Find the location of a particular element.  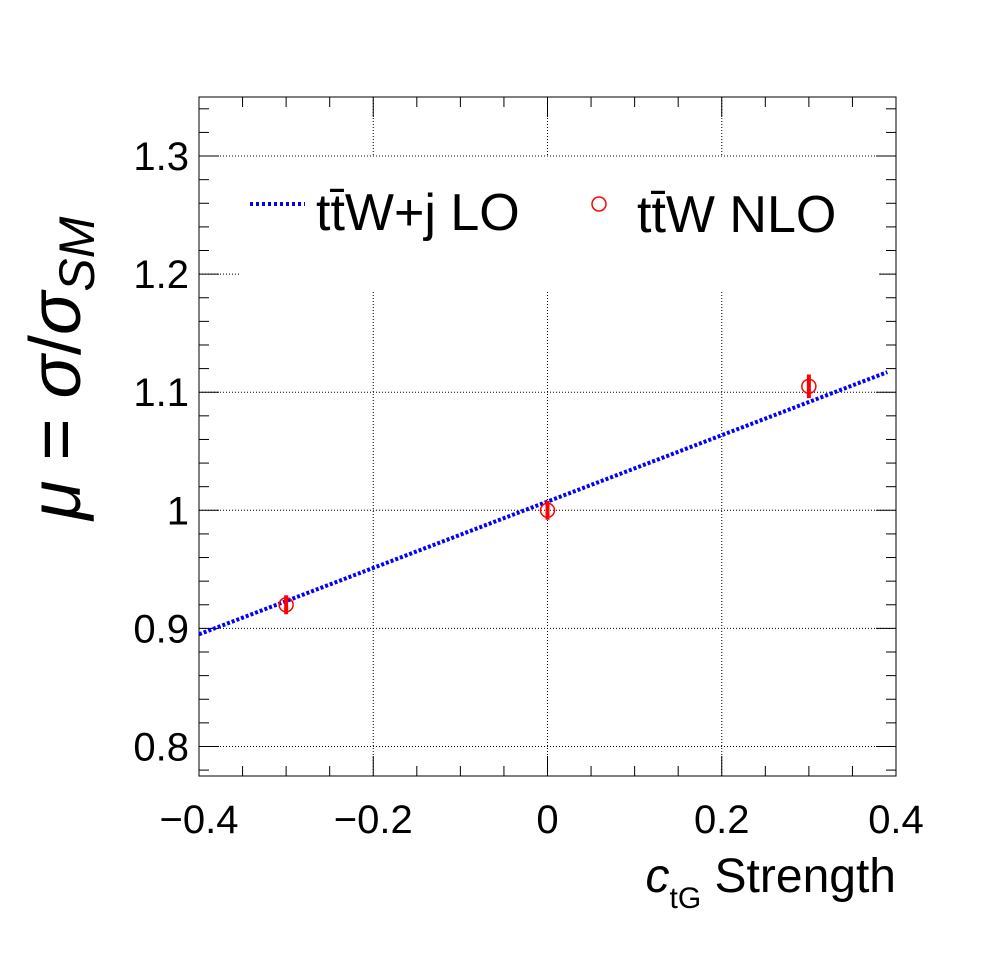

y-axis-title-sigma: σ is located at coordinates (56, 375).